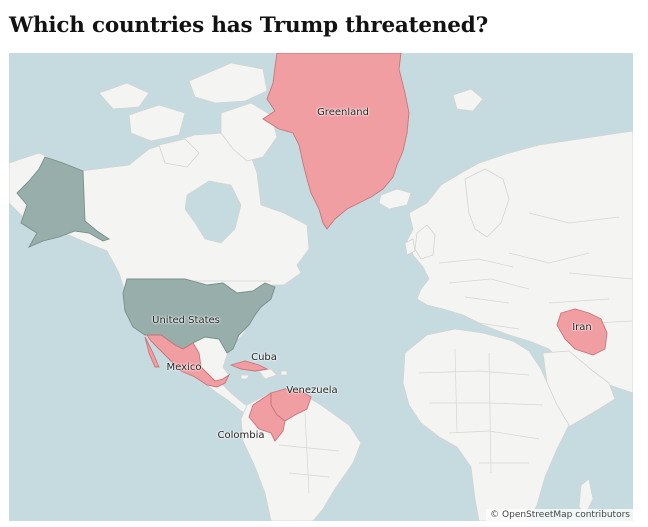 This screenshot has width=648, height=527. I want to click on baffin-island, so click(249, 132).